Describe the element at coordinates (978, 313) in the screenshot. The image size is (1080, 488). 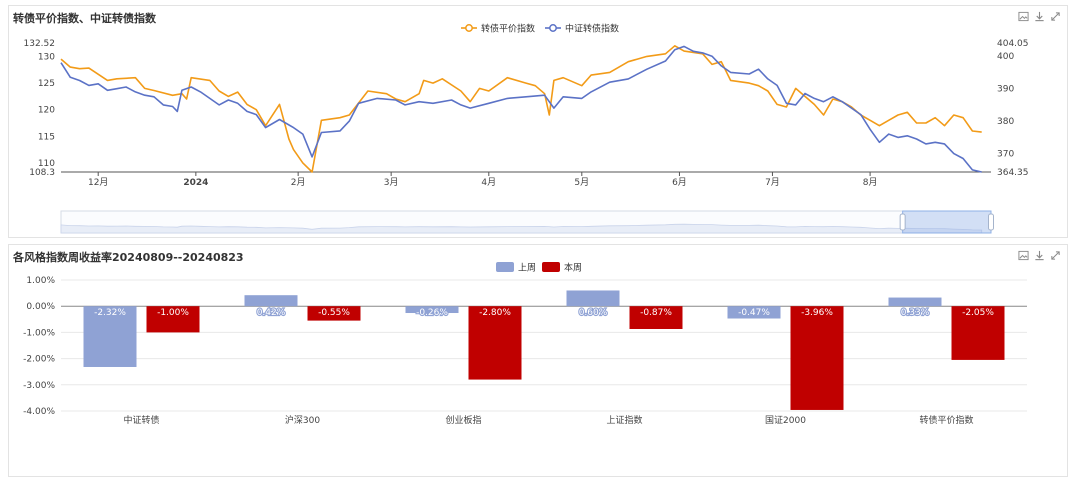
I see `bar-value-label: -2.05%` at that location.